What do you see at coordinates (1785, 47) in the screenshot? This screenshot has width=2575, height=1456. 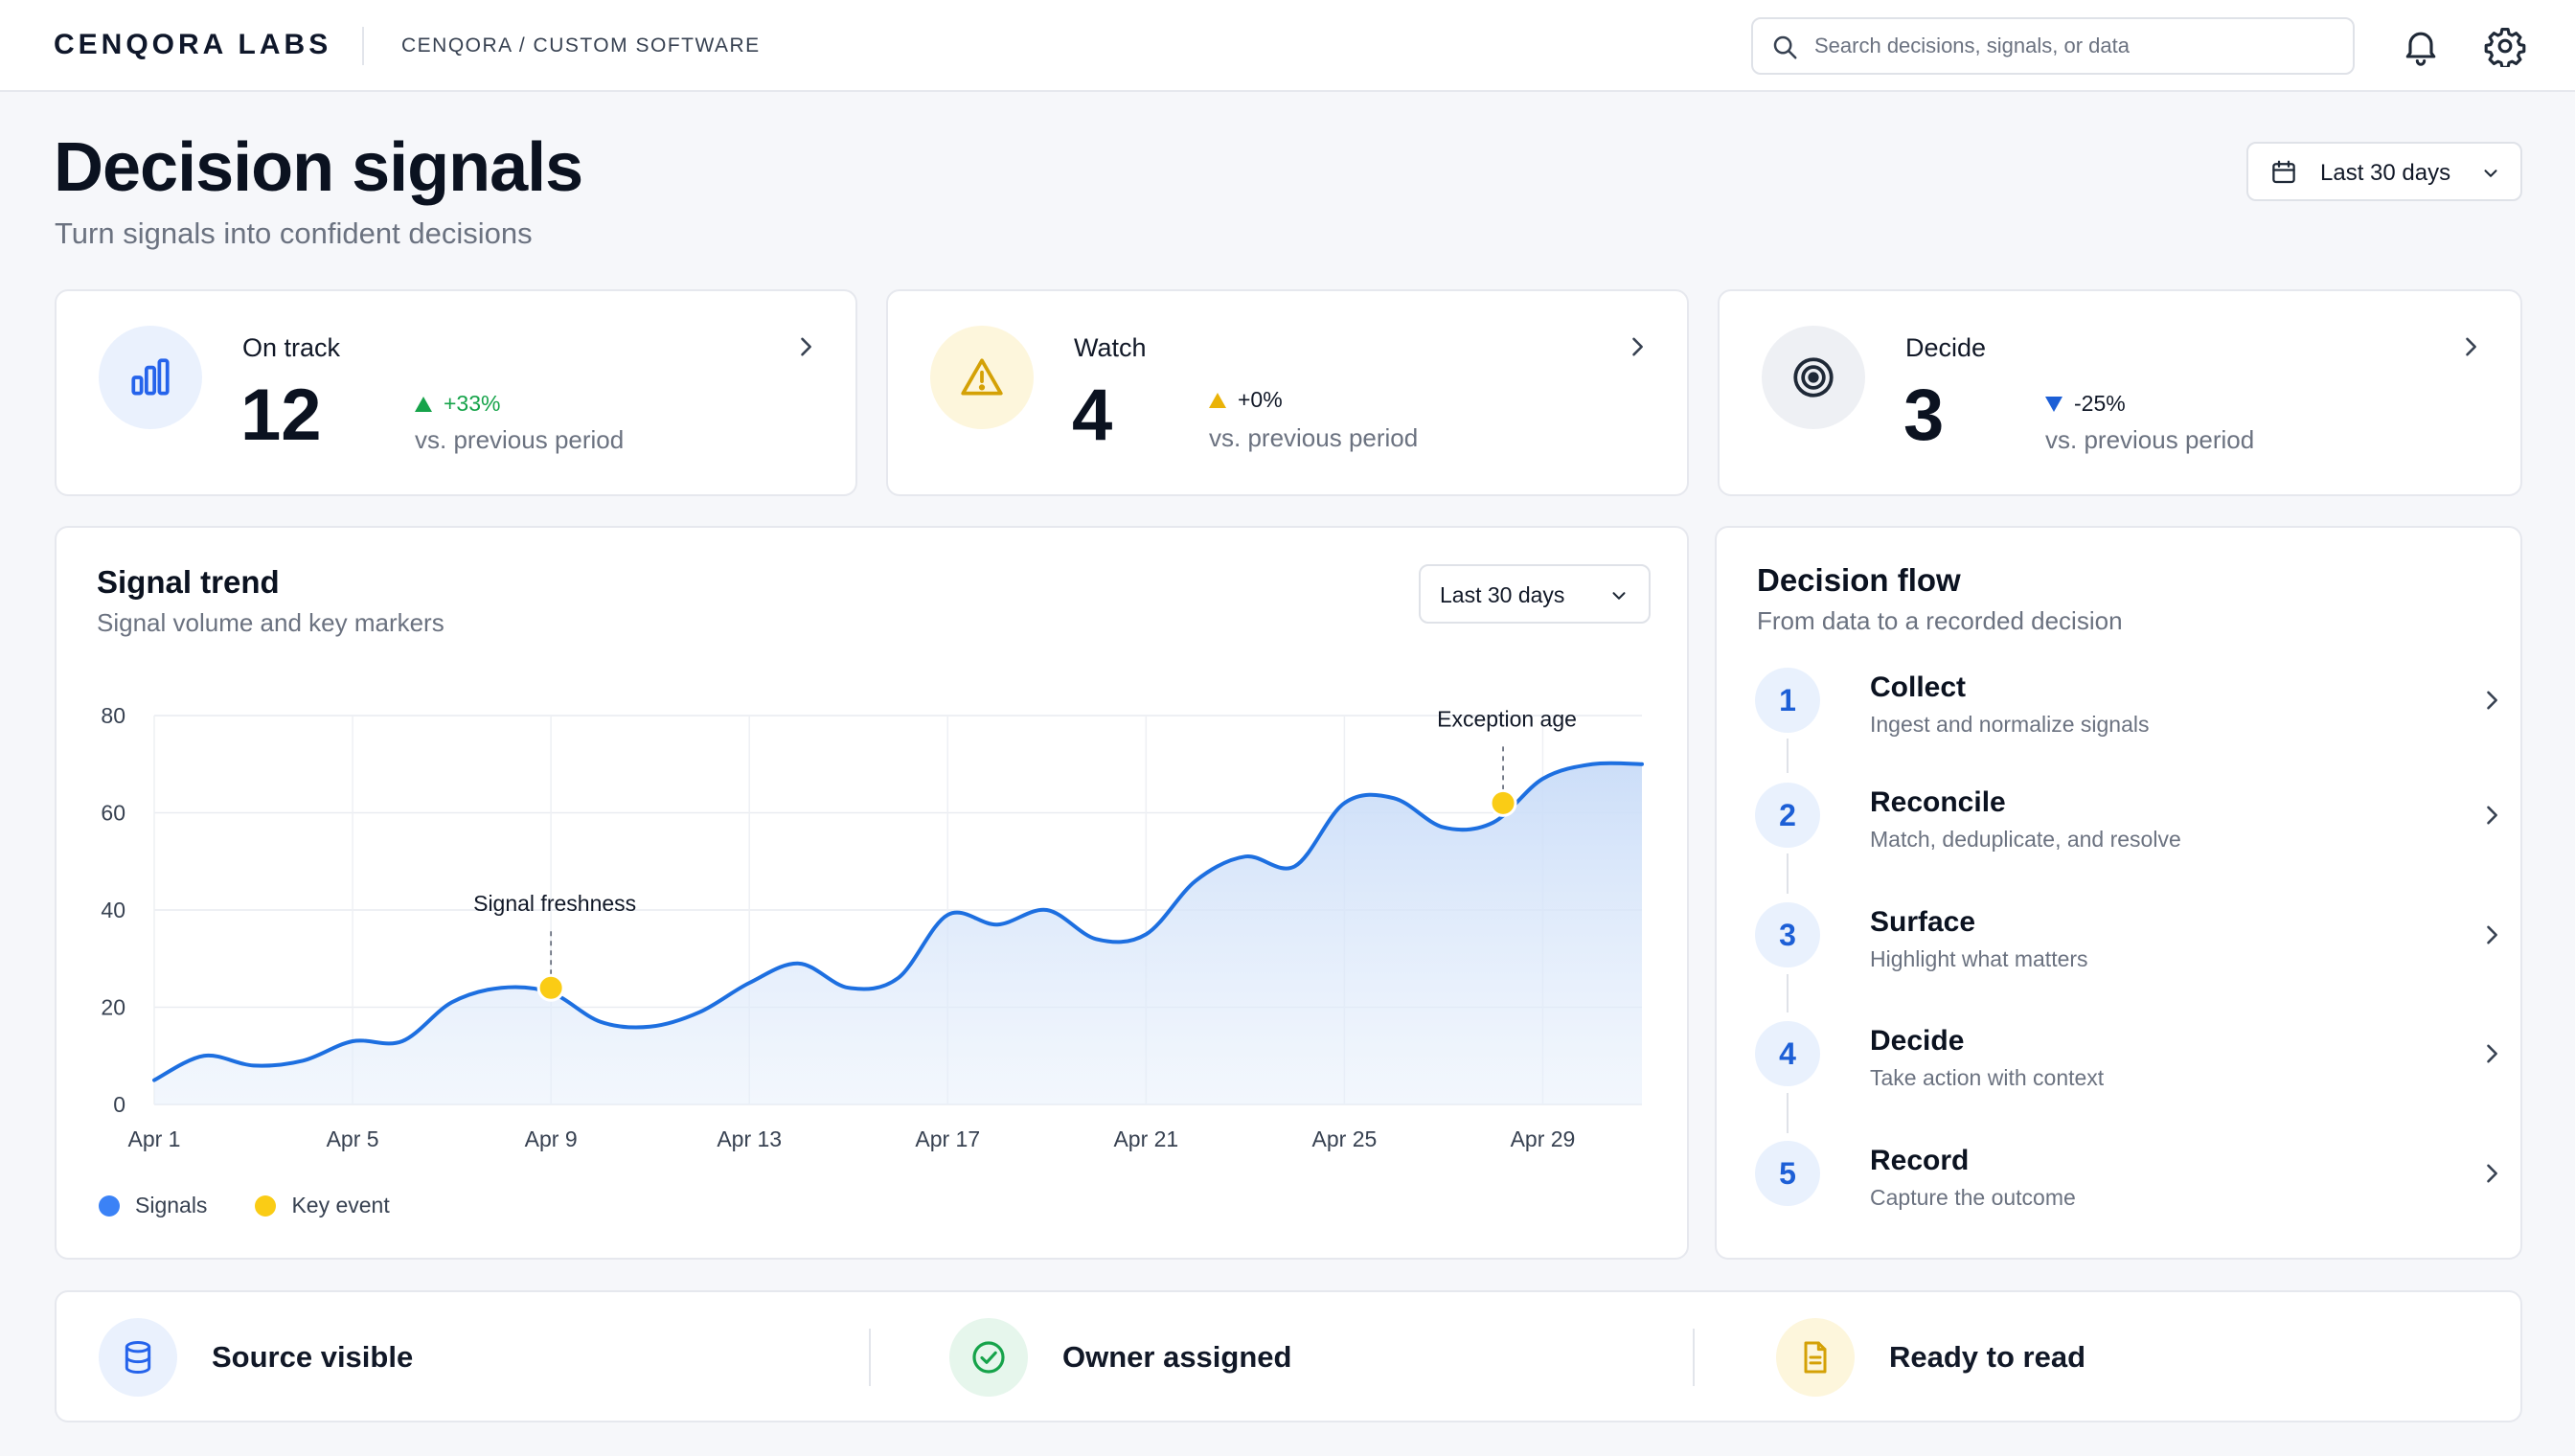 I see `search-icon` at bounding box center [1785, 47].